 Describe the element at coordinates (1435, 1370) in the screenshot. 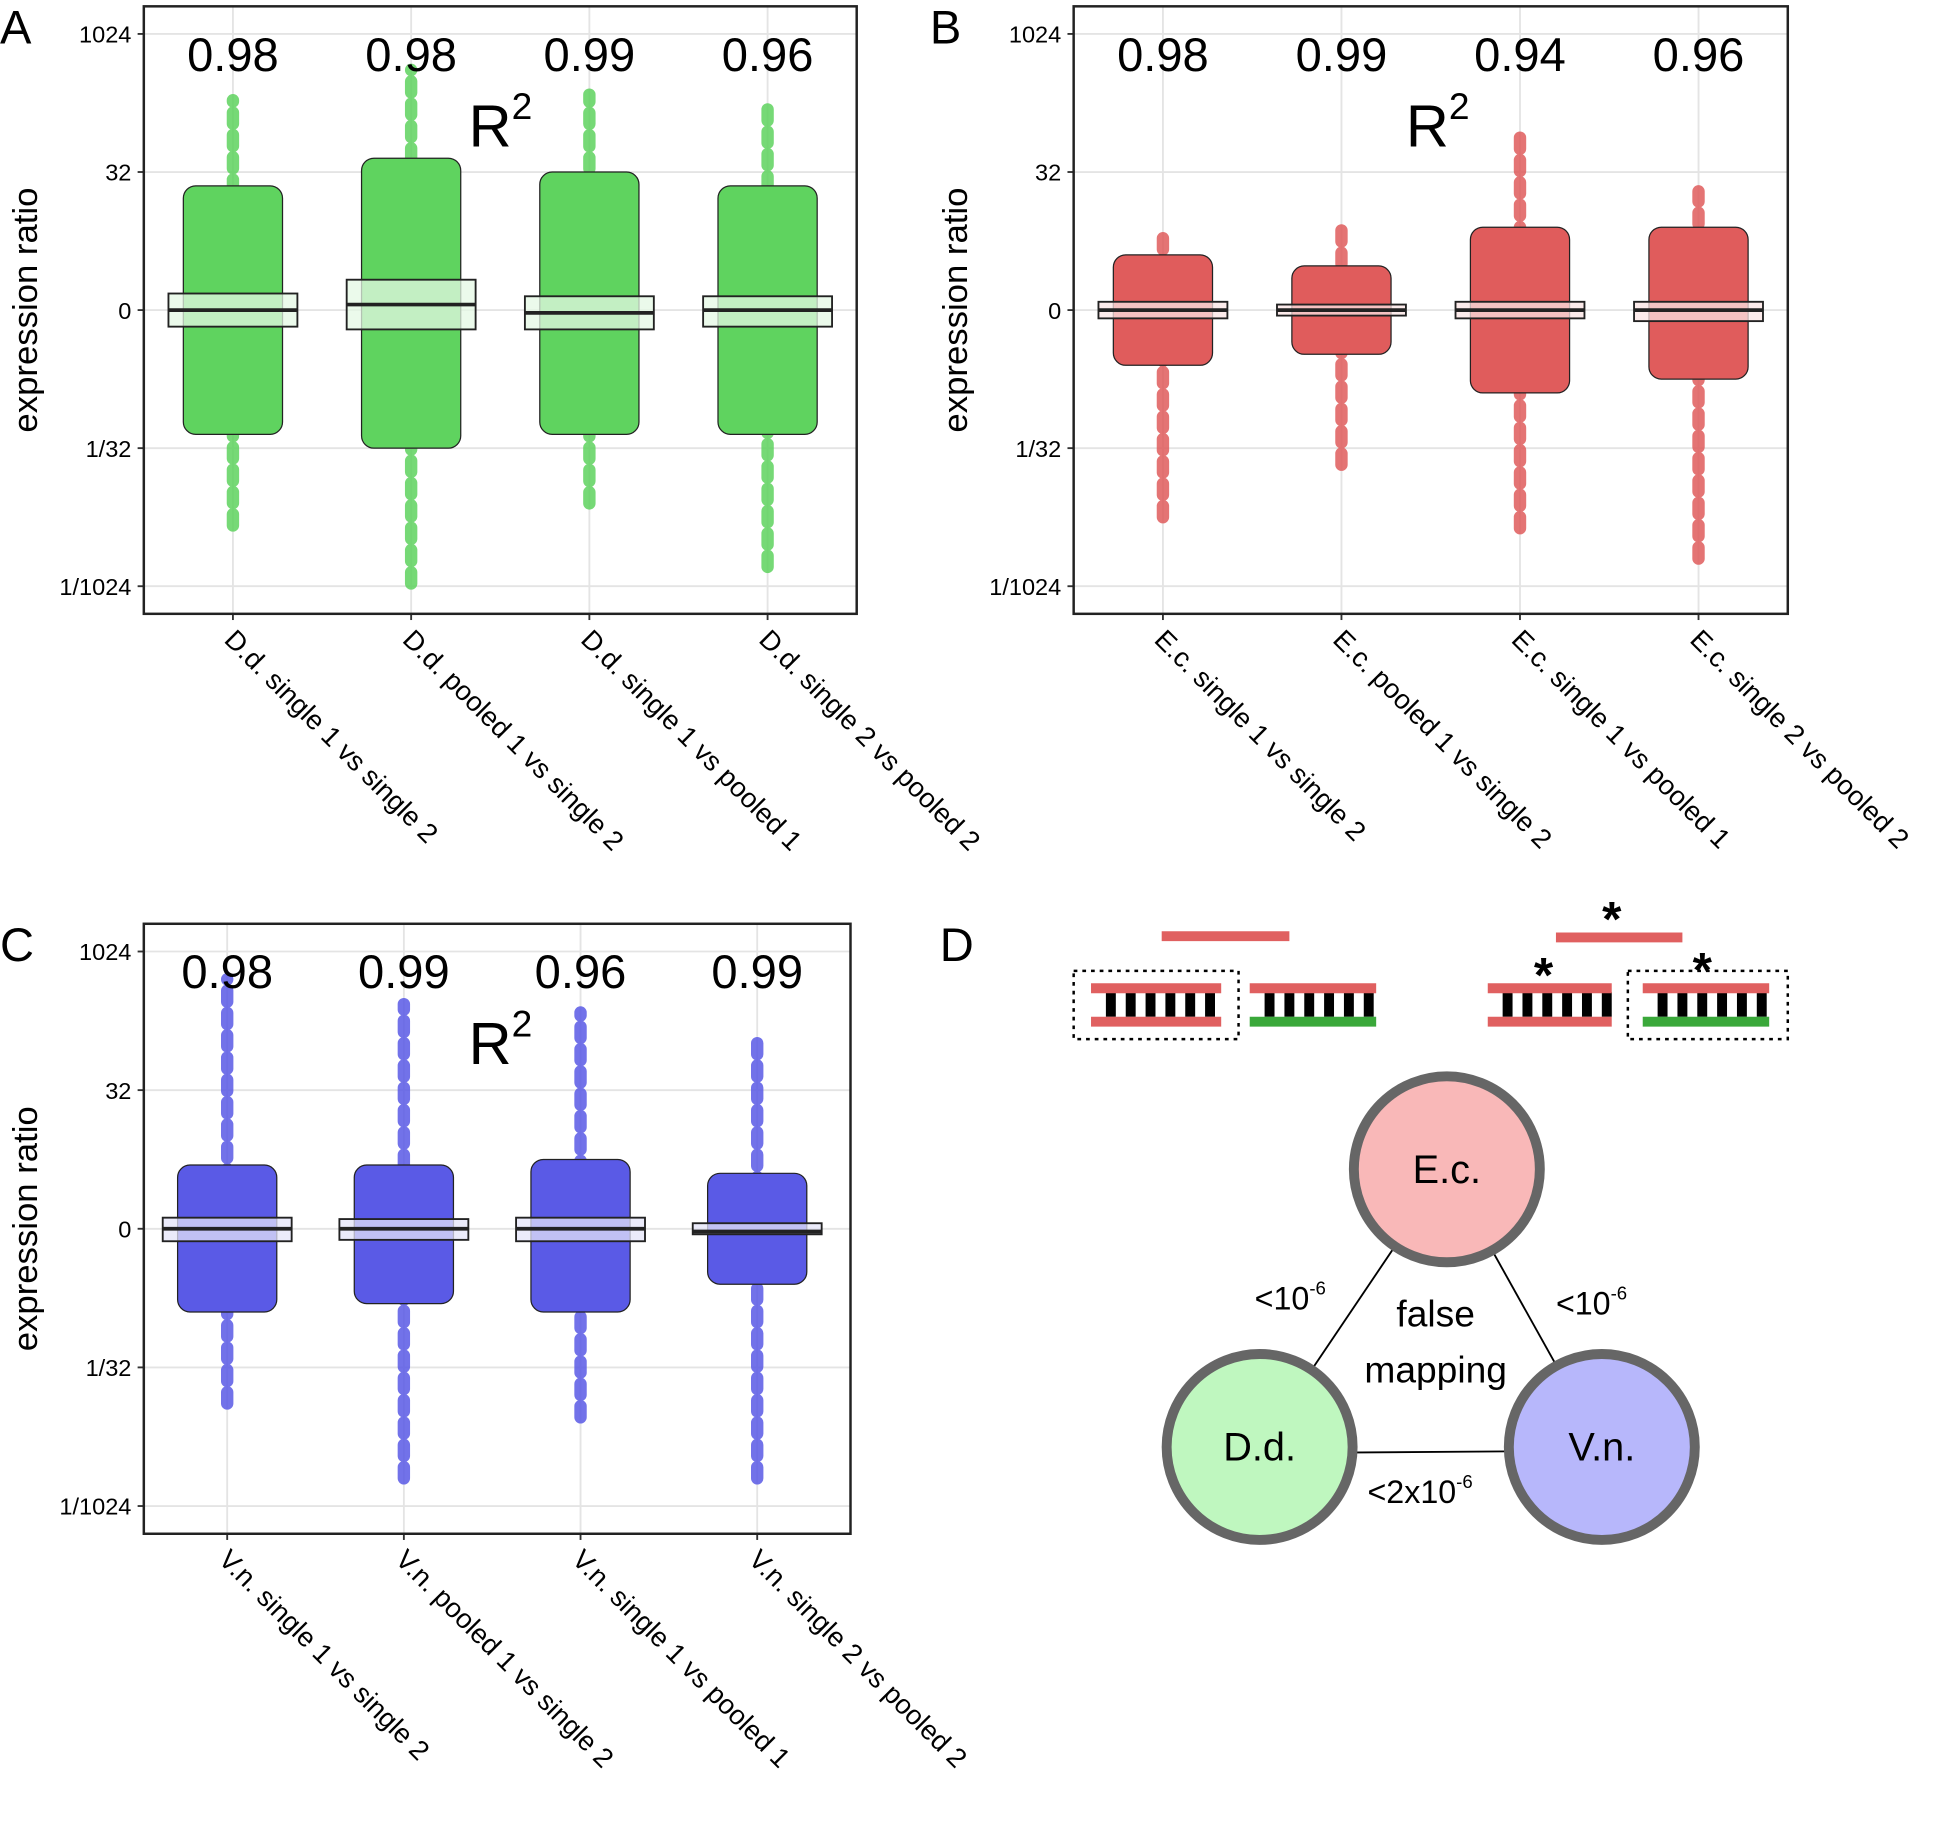

I see `center-label: mapping` at that location.